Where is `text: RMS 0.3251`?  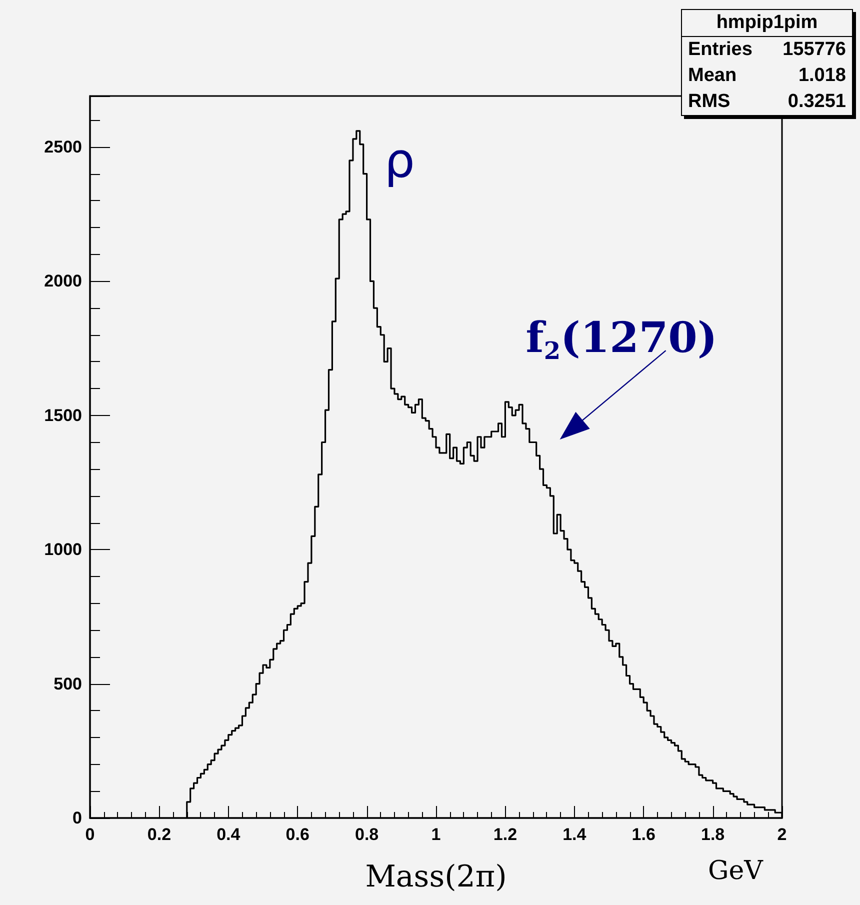
text: RMS 0.3251 is located at coordinates (767, 101).